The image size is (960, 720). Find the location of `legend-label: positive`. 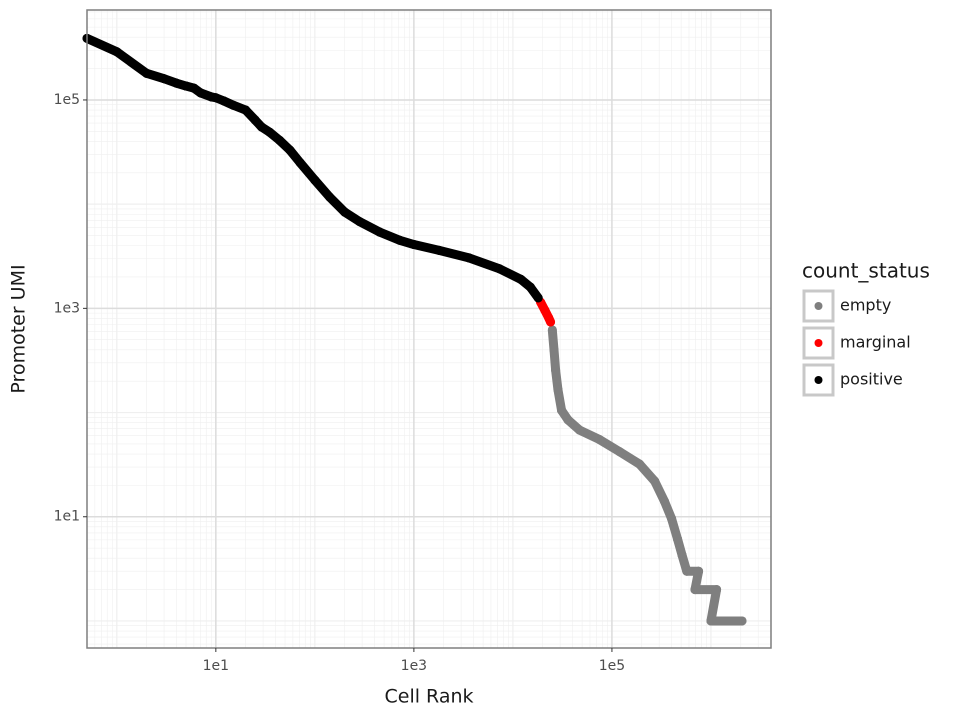

legend-label: positive is located at coordinates (871, 379).